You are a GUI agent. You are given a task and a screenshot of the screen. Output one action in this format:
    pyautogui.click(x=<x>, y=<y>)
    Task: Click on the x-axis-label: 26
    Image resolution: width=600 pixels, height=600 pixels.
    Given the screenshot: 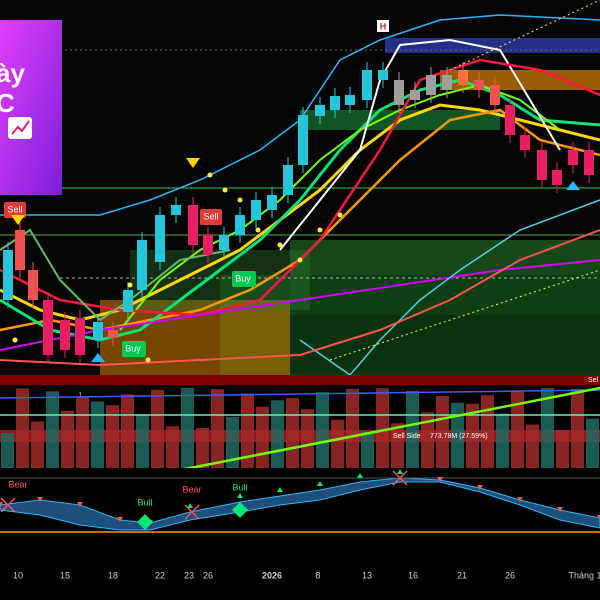 What is the action you would take?
    pyautogui.click(x=510, y=575)
    